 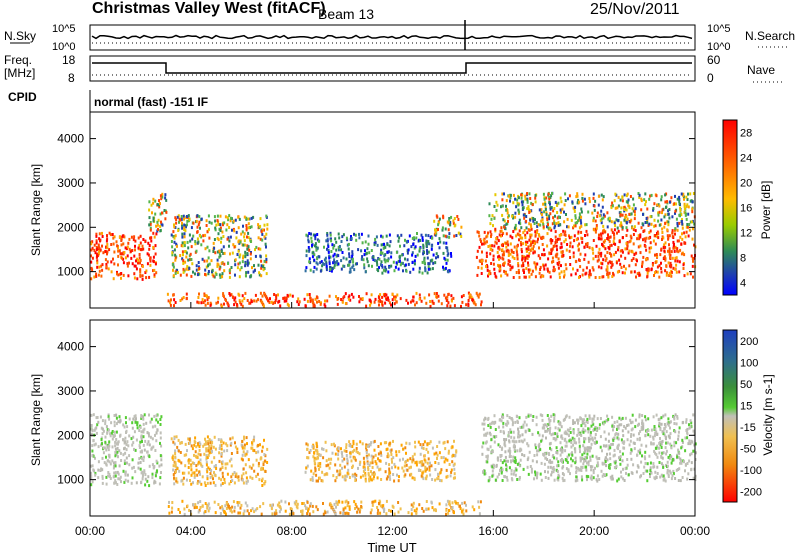 What do you see at coordinates (714, 60) in the screenshot?
I see `nave-tick-top: 60` at bounding box center [714, 60].